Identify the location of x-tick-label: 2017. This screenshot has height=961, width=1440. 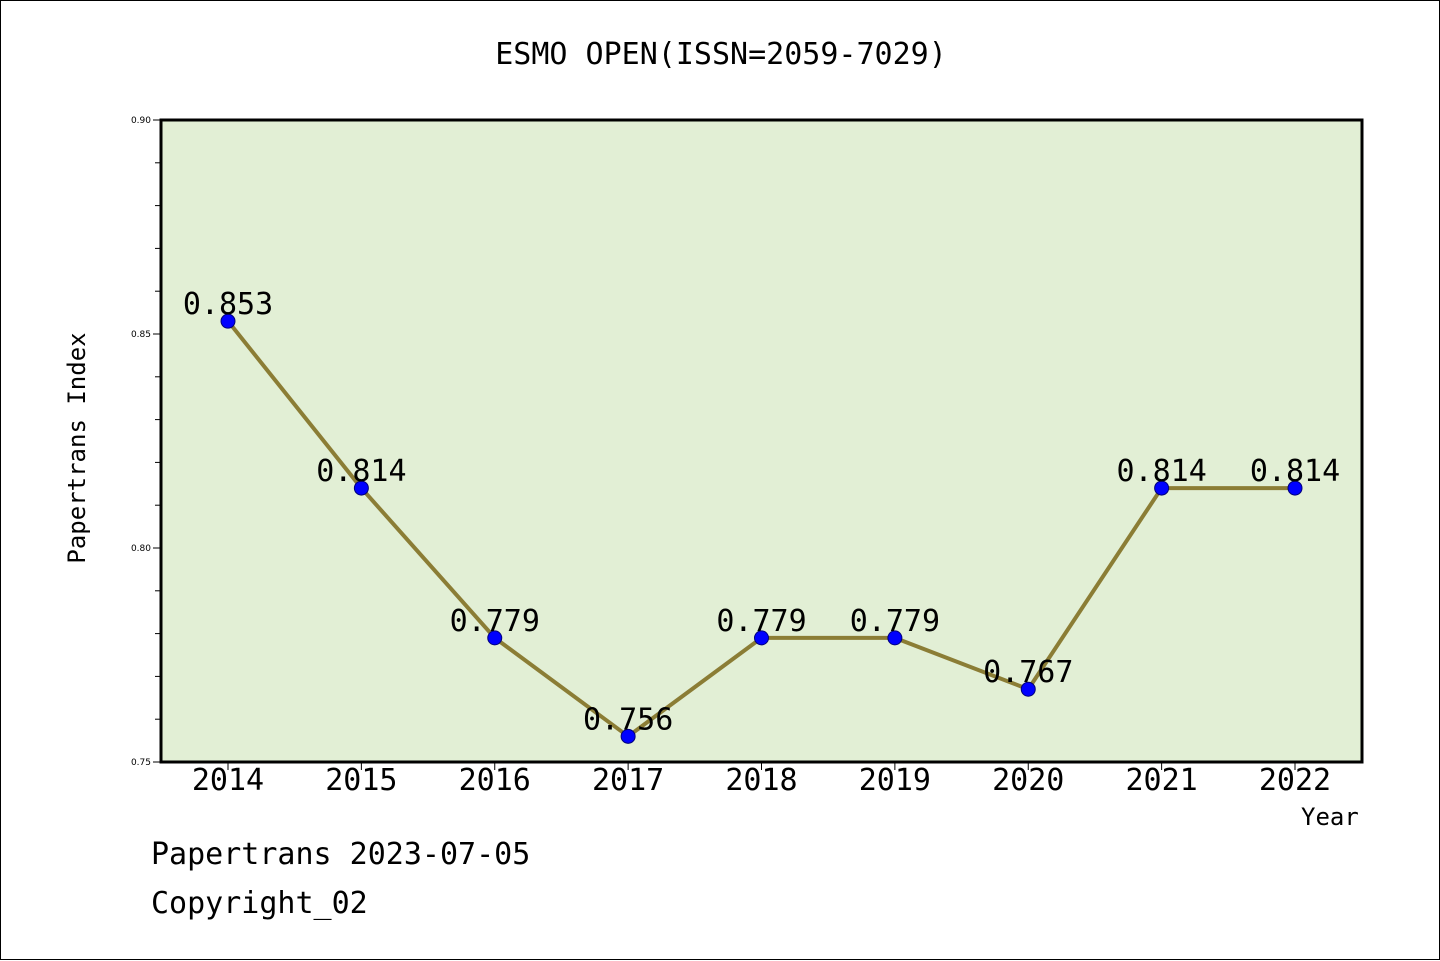
(628, 780).